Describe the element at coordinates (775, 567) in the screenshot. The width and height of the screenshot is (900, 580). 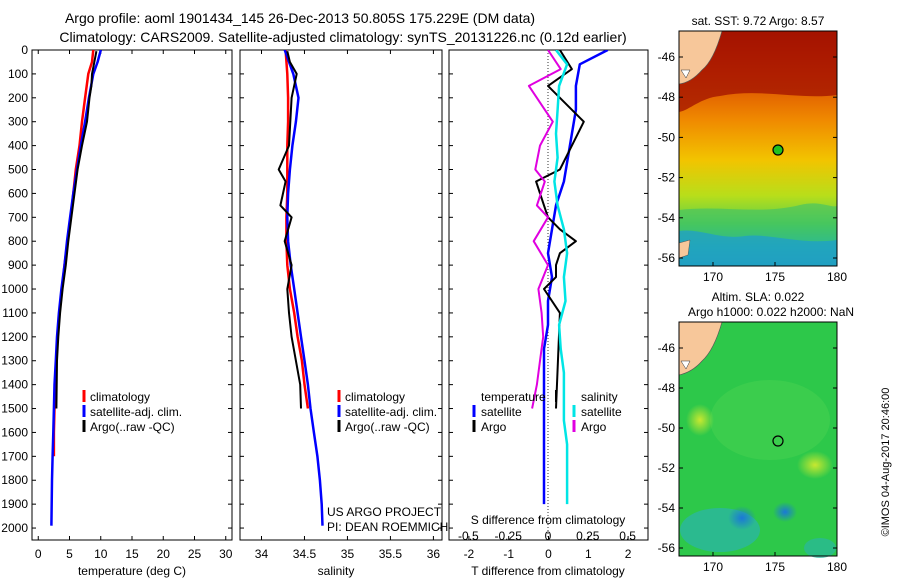
I see `map-x-tick-label: 175` at that location.